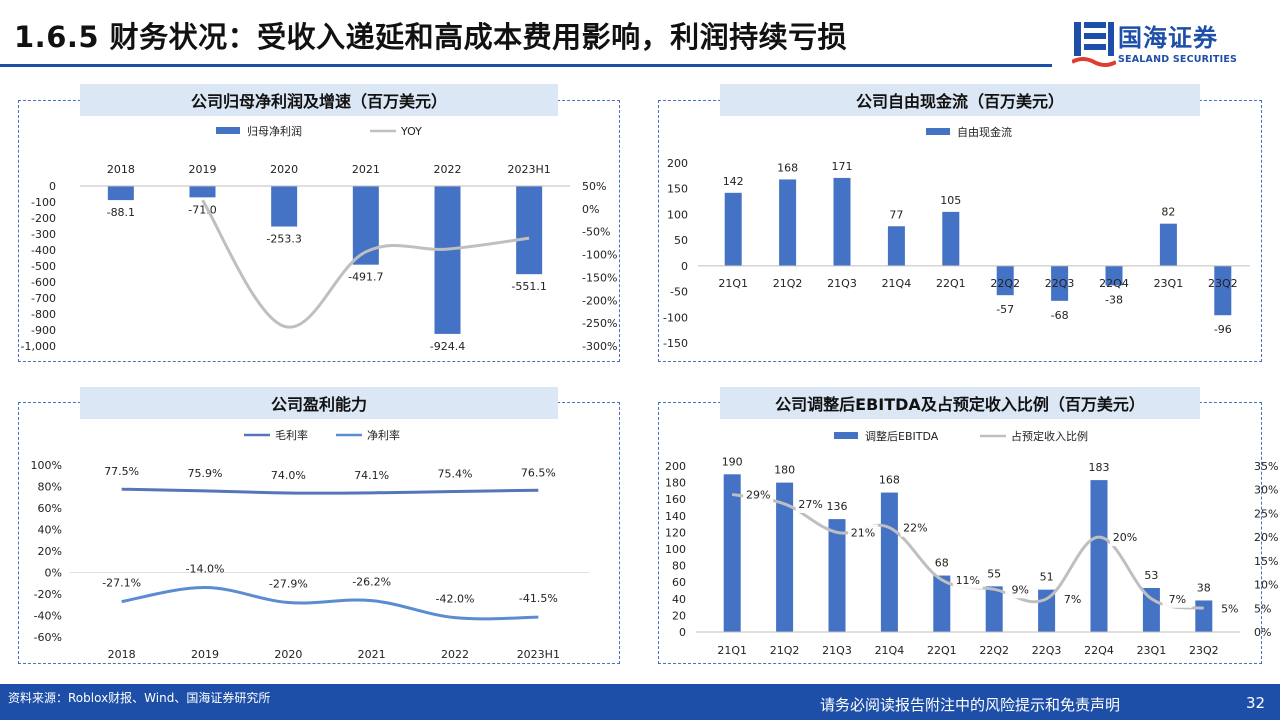  Describe the element at coordinates (274, 131) in the screenshot. I see `legend-net-profit-label: 归母净利润` at that location.